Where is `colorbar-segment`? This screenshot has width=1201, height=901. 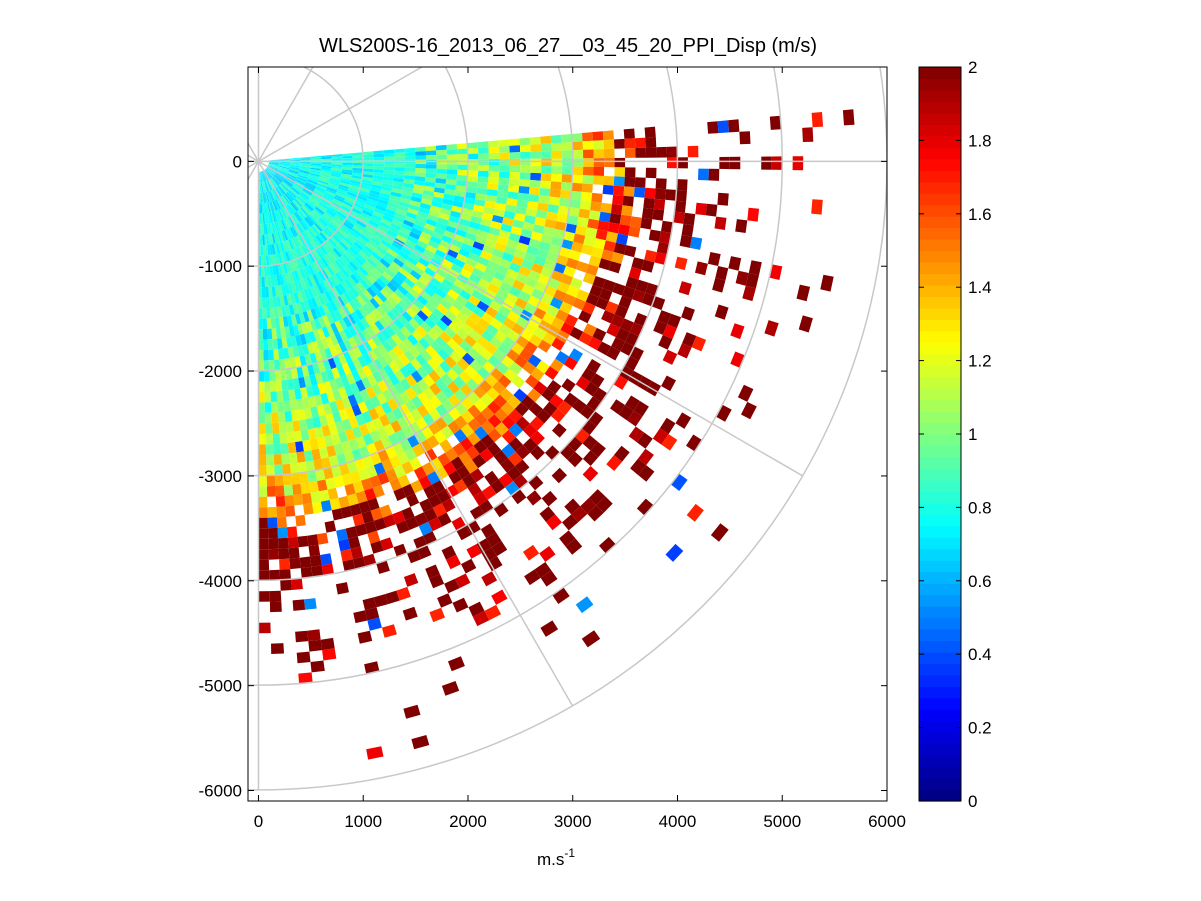 colorbar-segment is located at coordinates (940, 623).